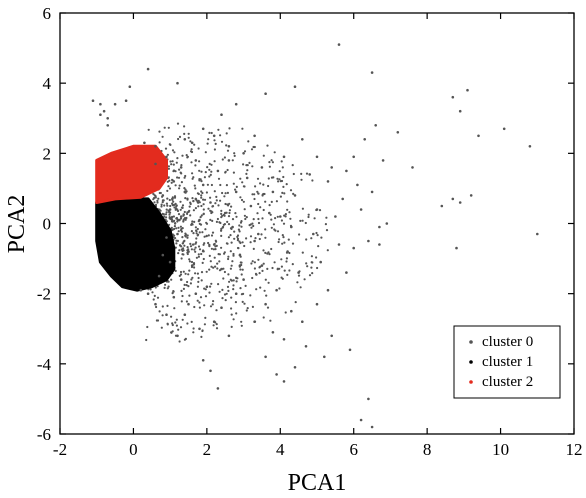  What do you see at coordinates (133, 449) in the screenshot?
I see `x-tick-label: 0` at bounding box center [133, 449].